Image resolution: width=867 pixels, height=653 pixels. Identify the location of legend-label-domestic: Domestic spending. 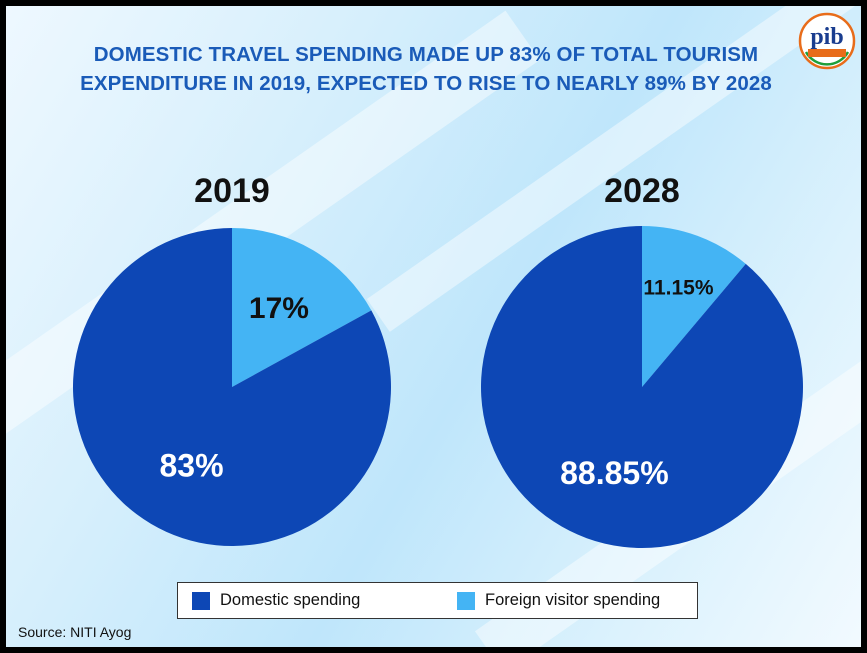
(290, 600).